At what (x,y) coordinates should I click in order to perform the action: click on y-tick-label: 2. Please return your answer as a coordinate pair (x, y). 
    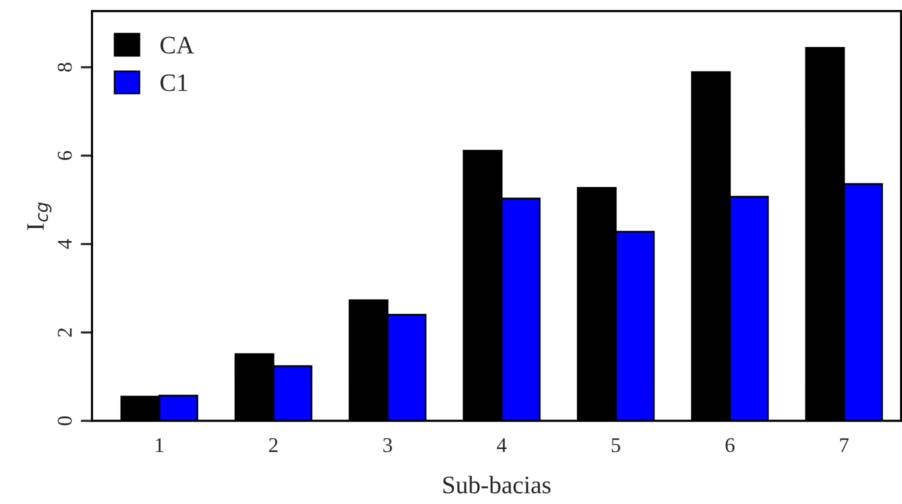
    Looking at the image, I should click on (65, 332).